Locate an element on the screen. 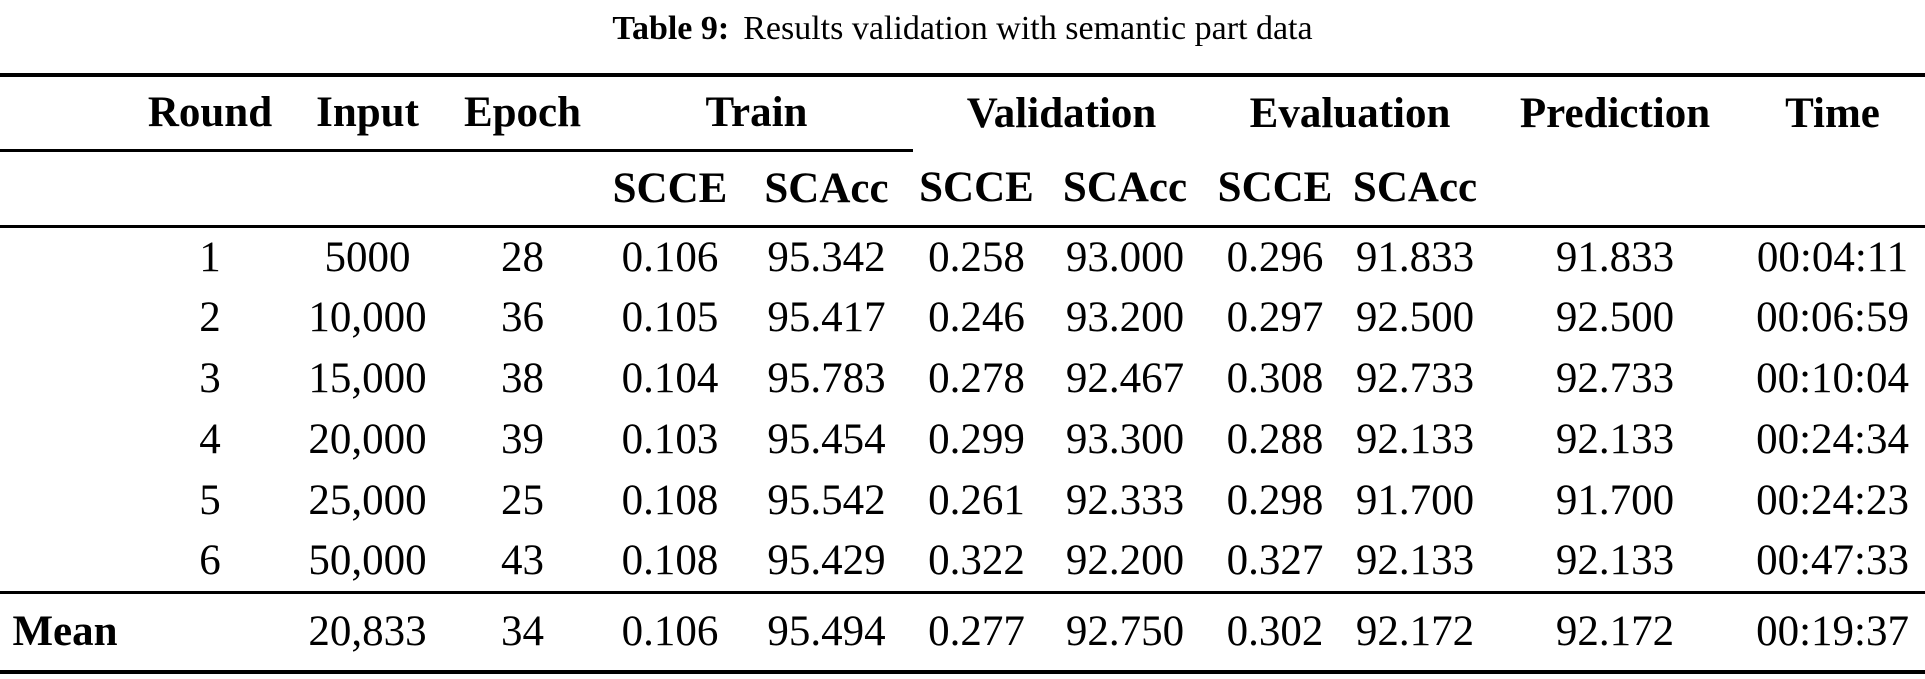 Image resolution: width=1925 pixels, height=679 pixels. mean-time: 00:19:37 is located at coordinates (1832, 632).